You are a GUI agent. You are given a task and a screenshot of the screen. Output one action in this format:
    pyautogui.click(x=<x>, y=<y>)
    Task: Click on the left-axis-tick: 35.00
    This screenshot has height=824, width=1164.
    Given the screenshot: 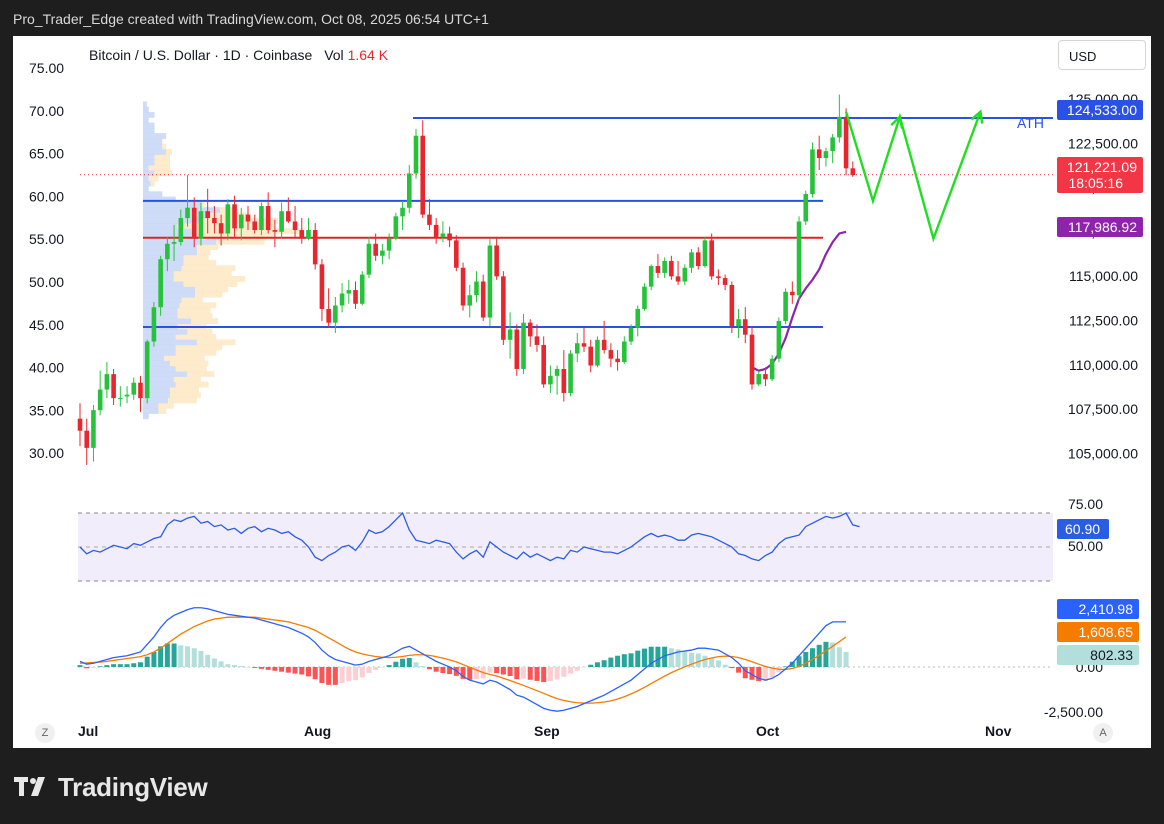 What is the action you would take?
    pyautogui.click(x=46, y=410)
    